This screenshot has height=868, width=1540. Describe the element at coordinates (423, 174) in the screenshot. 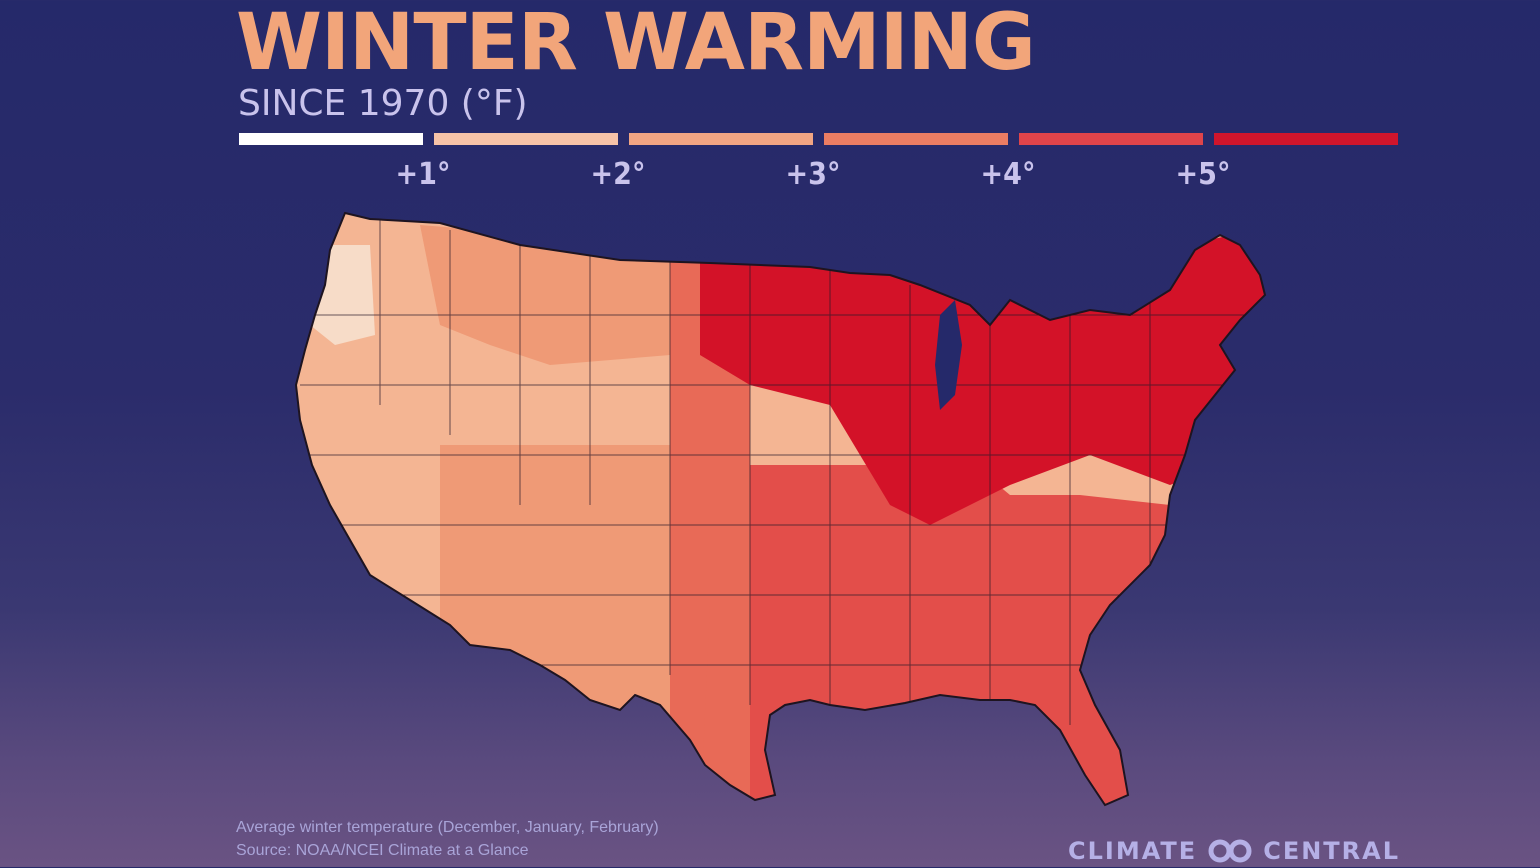

I see `legend-label-1: +1°` at that location.